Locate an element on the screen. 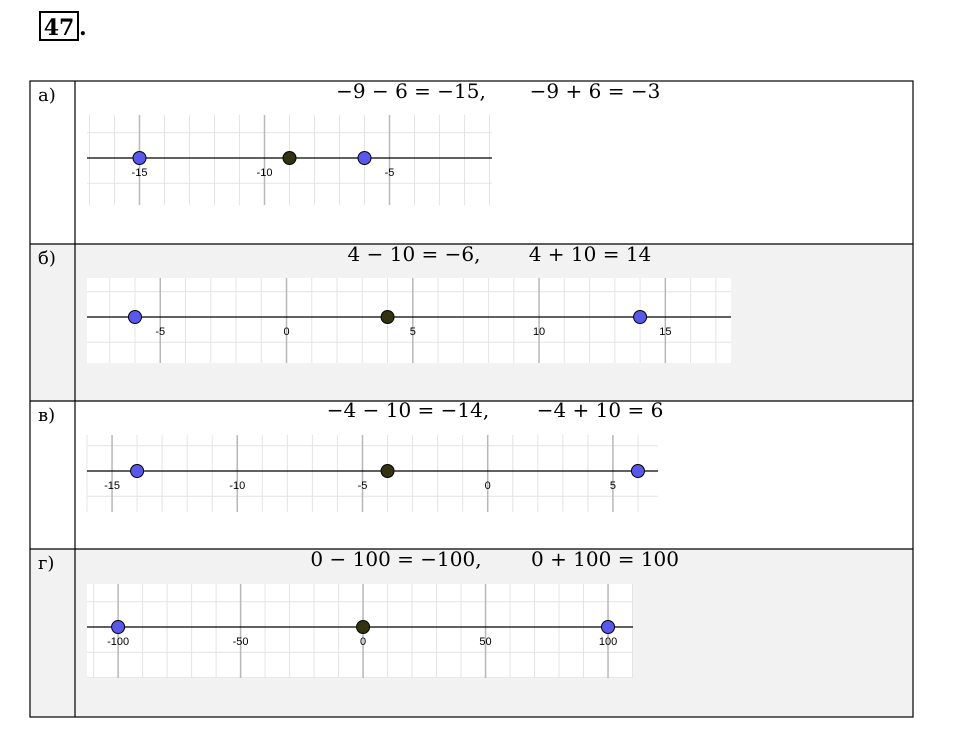  equation: −9 − 6 = −15, is located at coordinates (411, 91).